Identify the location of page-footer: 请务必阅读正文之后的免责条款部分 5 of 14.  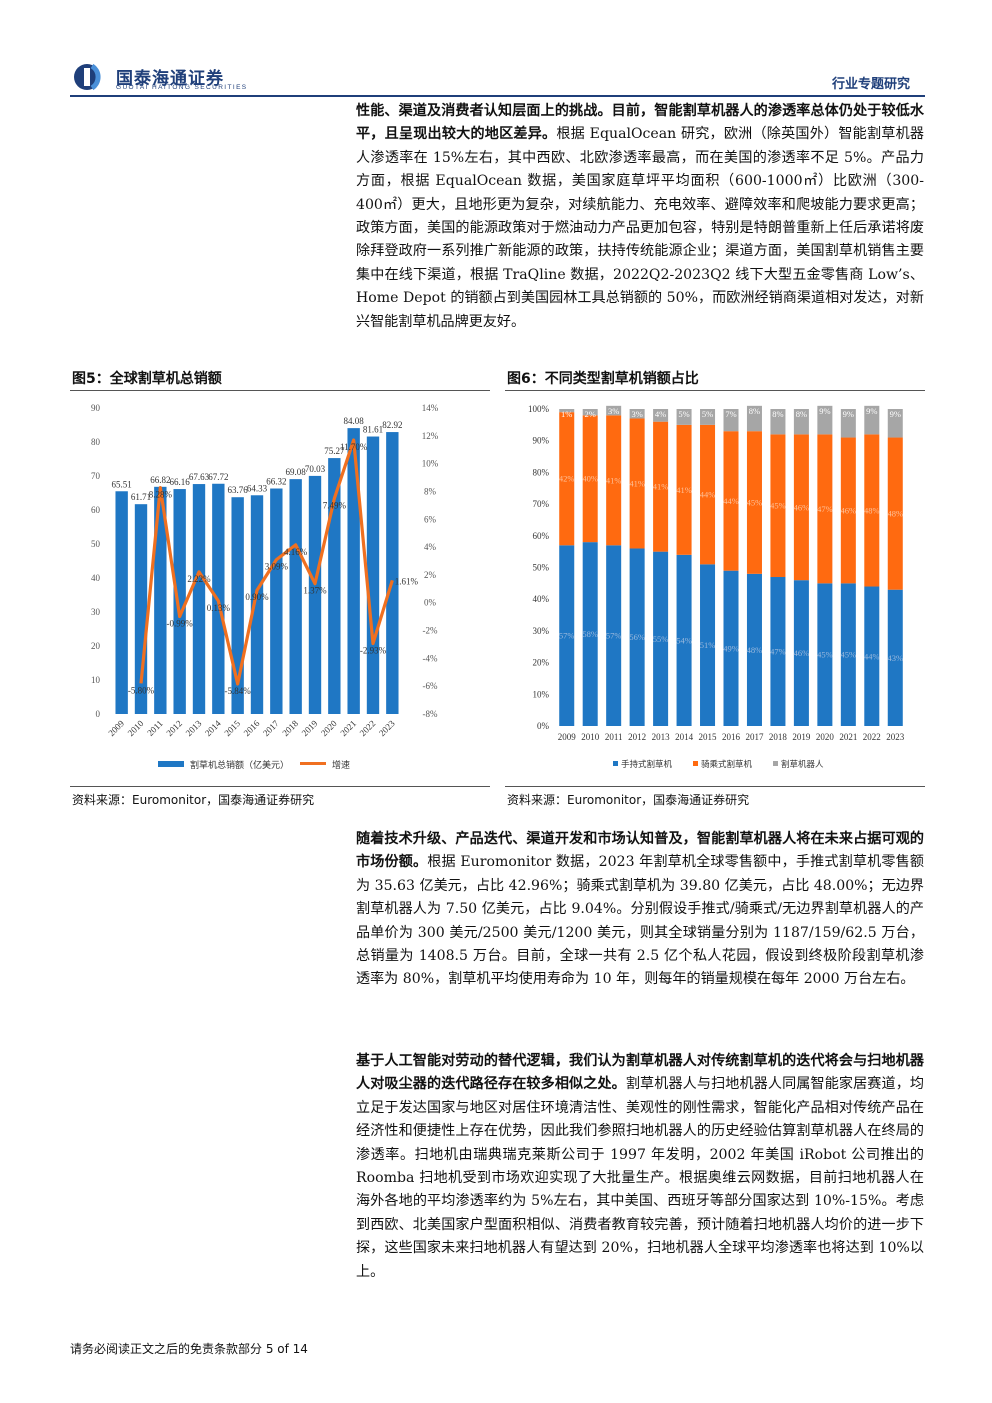
(189, 1349).